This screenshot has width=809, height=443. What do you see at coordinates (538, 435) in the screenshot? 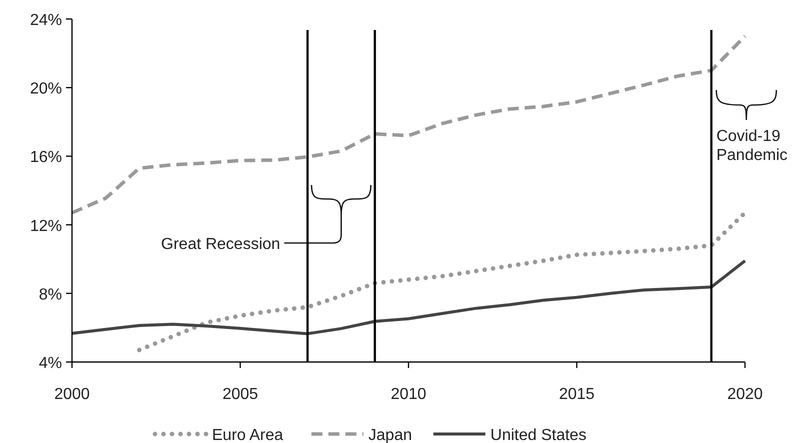
I see `legend-label: United States` at bounding box center [538, 435].